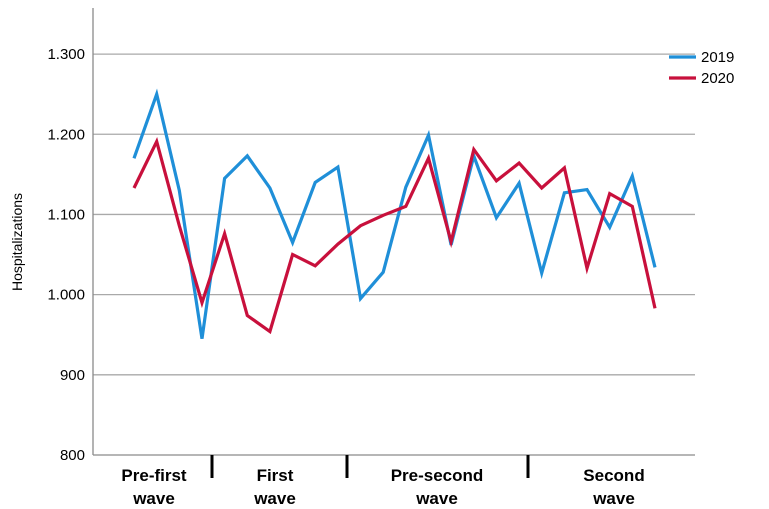  I want to click on y-tick-label: 1.300, so click(66, 54).